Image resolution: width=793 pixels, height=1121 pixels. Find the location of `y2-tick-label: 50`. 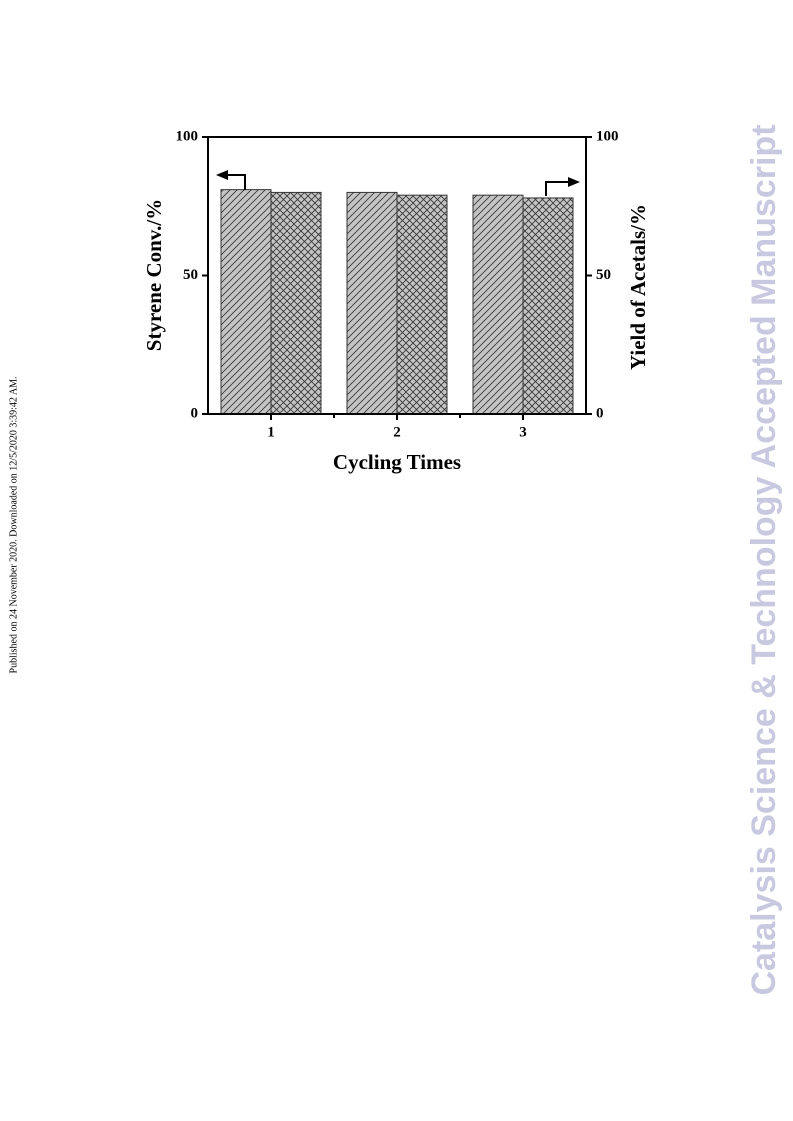

y2-tick-label: 50 is located at coordinates (603, 275).